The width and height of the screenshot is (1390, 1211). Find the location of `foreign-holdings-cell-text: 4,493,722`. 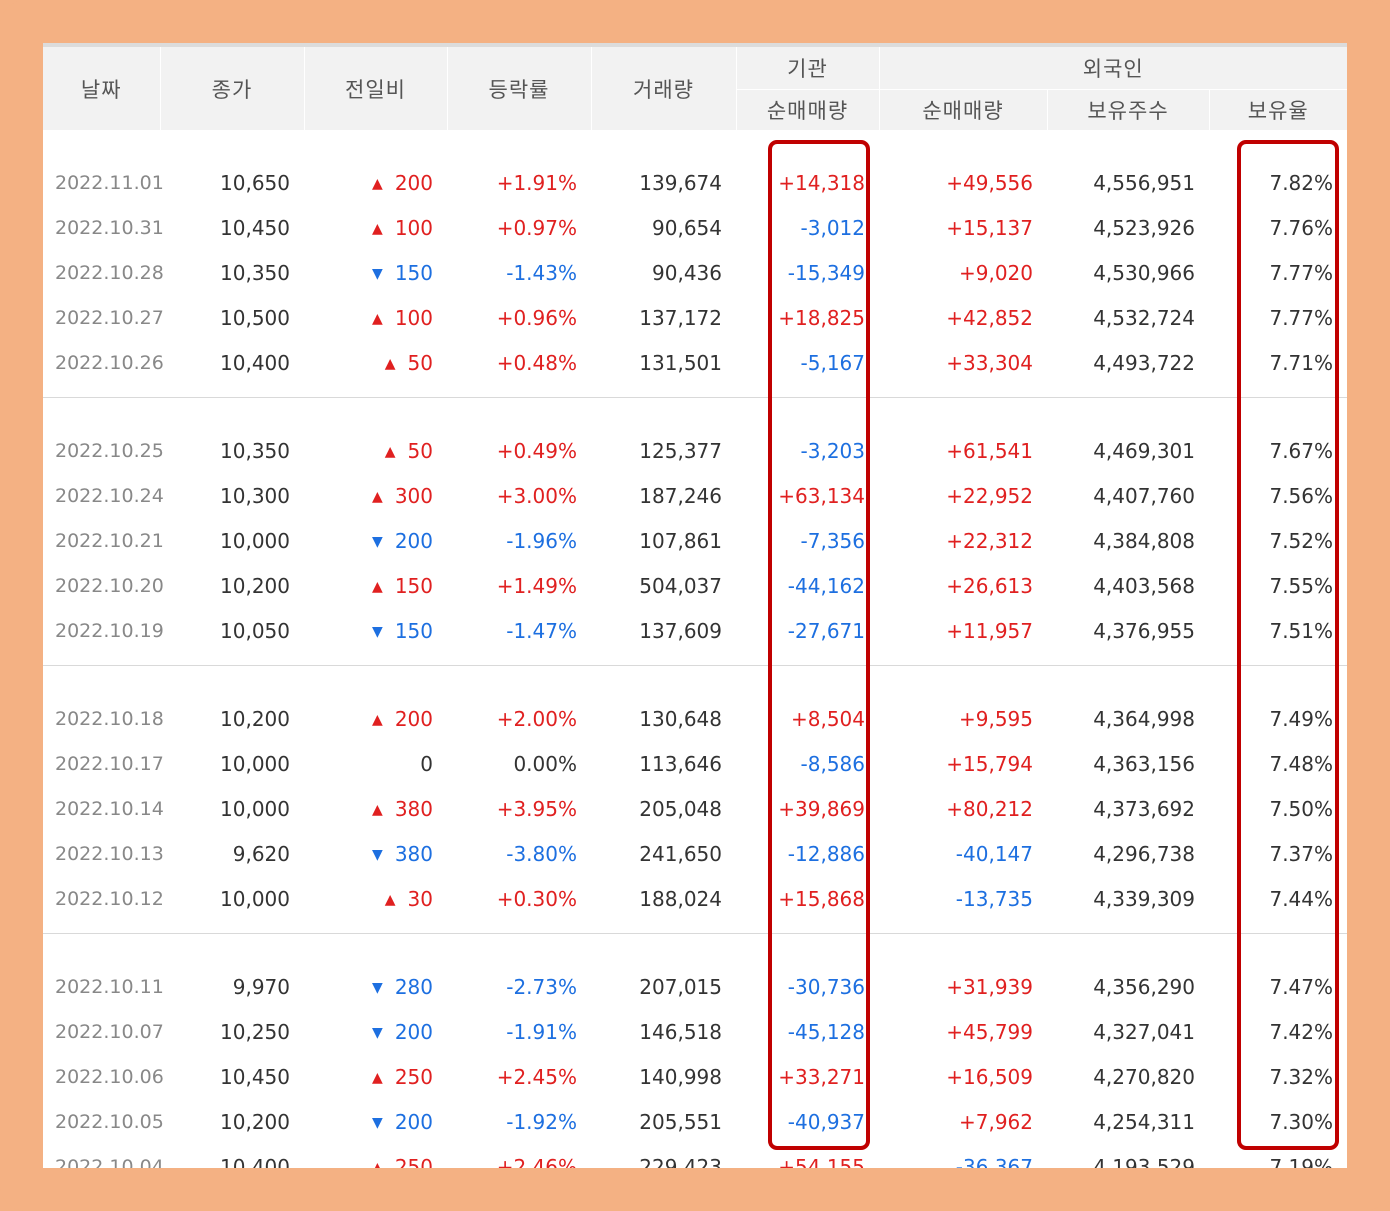

foreign-holdings-cell-text: 4,493,722 is located at coordinates (1144, 362).